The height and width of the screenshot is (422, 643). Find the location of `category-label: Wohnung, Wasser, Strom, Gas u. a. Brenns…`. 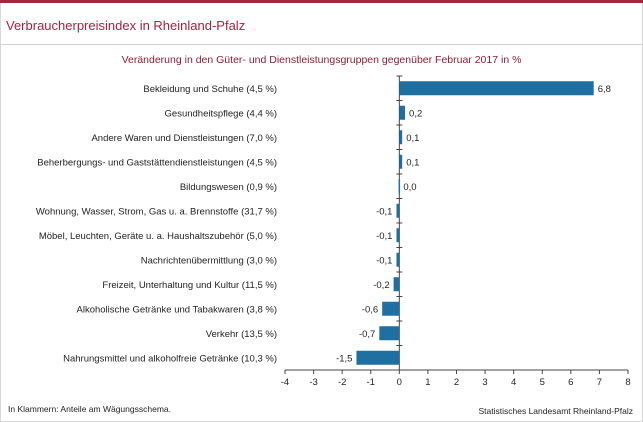

category-label: Wohnung, Wasser, Strom, Gas u. a. Brenns… is located at coordinates (156, 211).